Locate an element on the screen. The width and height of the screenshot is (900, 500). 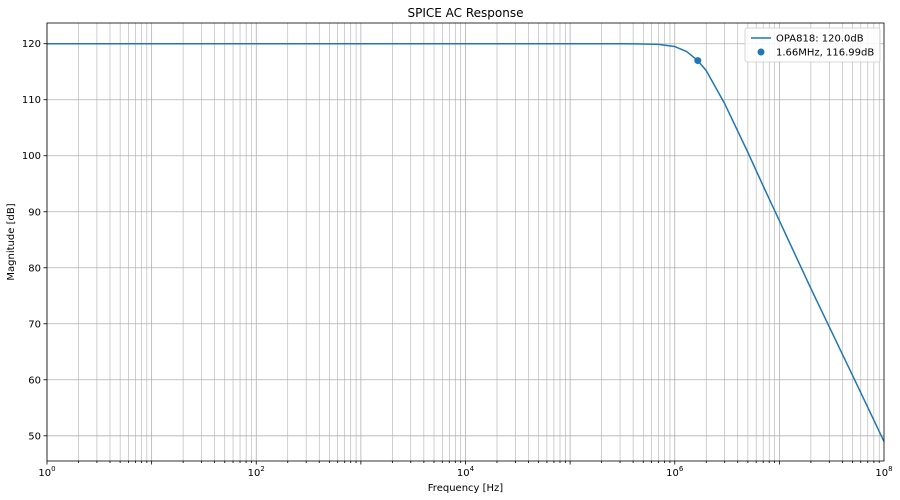
y-tick-label: 70 is located at coordinates (34, 324).